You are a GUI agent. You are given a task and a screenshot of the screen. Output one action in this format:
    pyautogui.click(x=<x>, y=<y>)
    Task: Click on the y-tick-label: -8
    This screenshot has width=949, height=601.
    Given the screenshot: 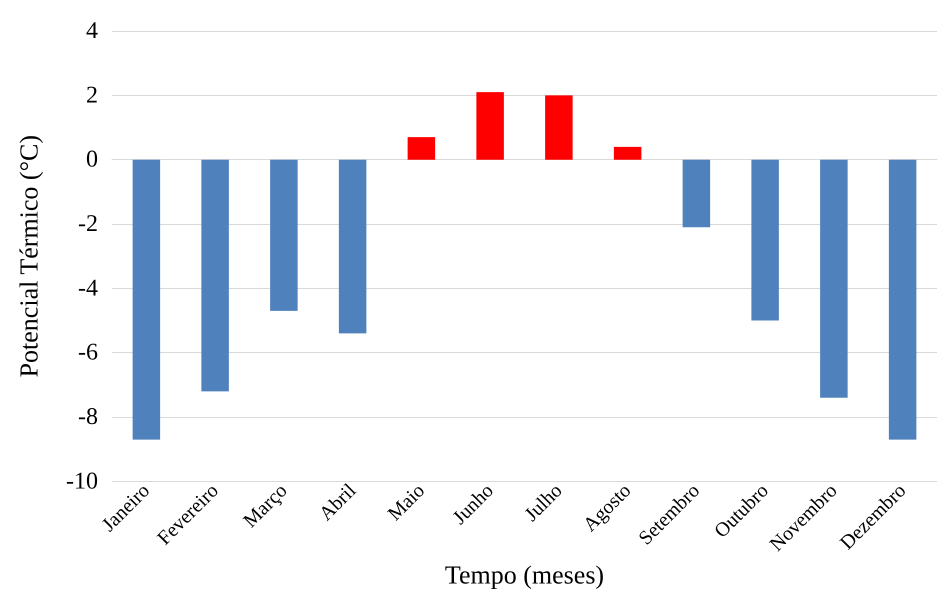 What is the action you would take?
    pyautogui.click(x=88, y=417)
    